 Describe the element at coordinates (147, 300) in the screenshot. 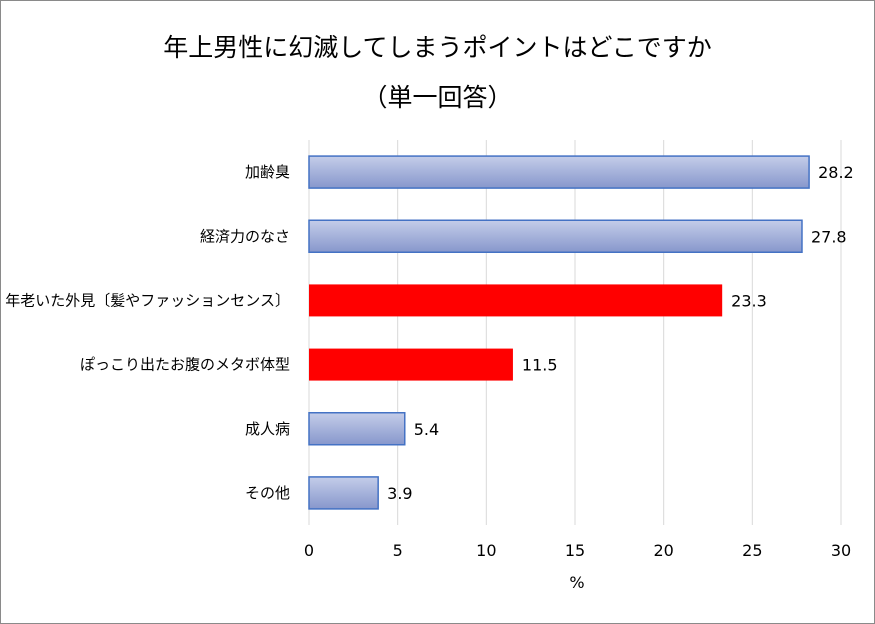

I see `category-label: 年老いた外見〔髪やファッションセンス〕` at that location.